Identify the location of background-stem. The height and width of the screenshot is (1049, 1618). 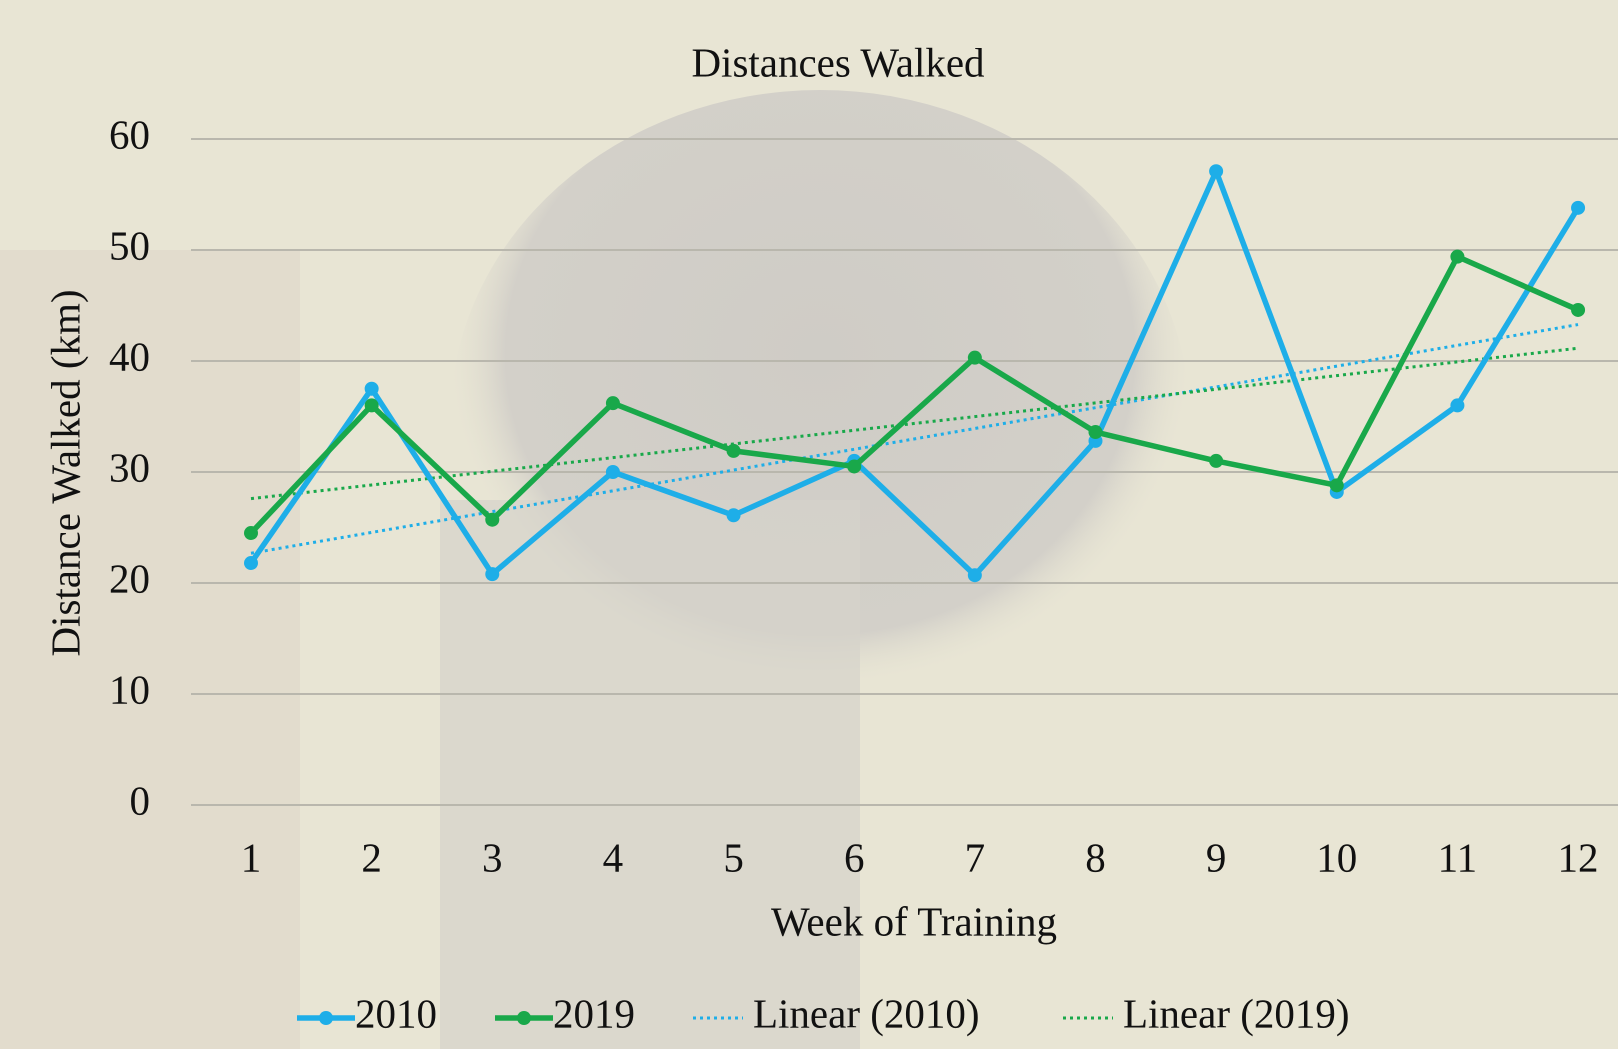
(650, 774).